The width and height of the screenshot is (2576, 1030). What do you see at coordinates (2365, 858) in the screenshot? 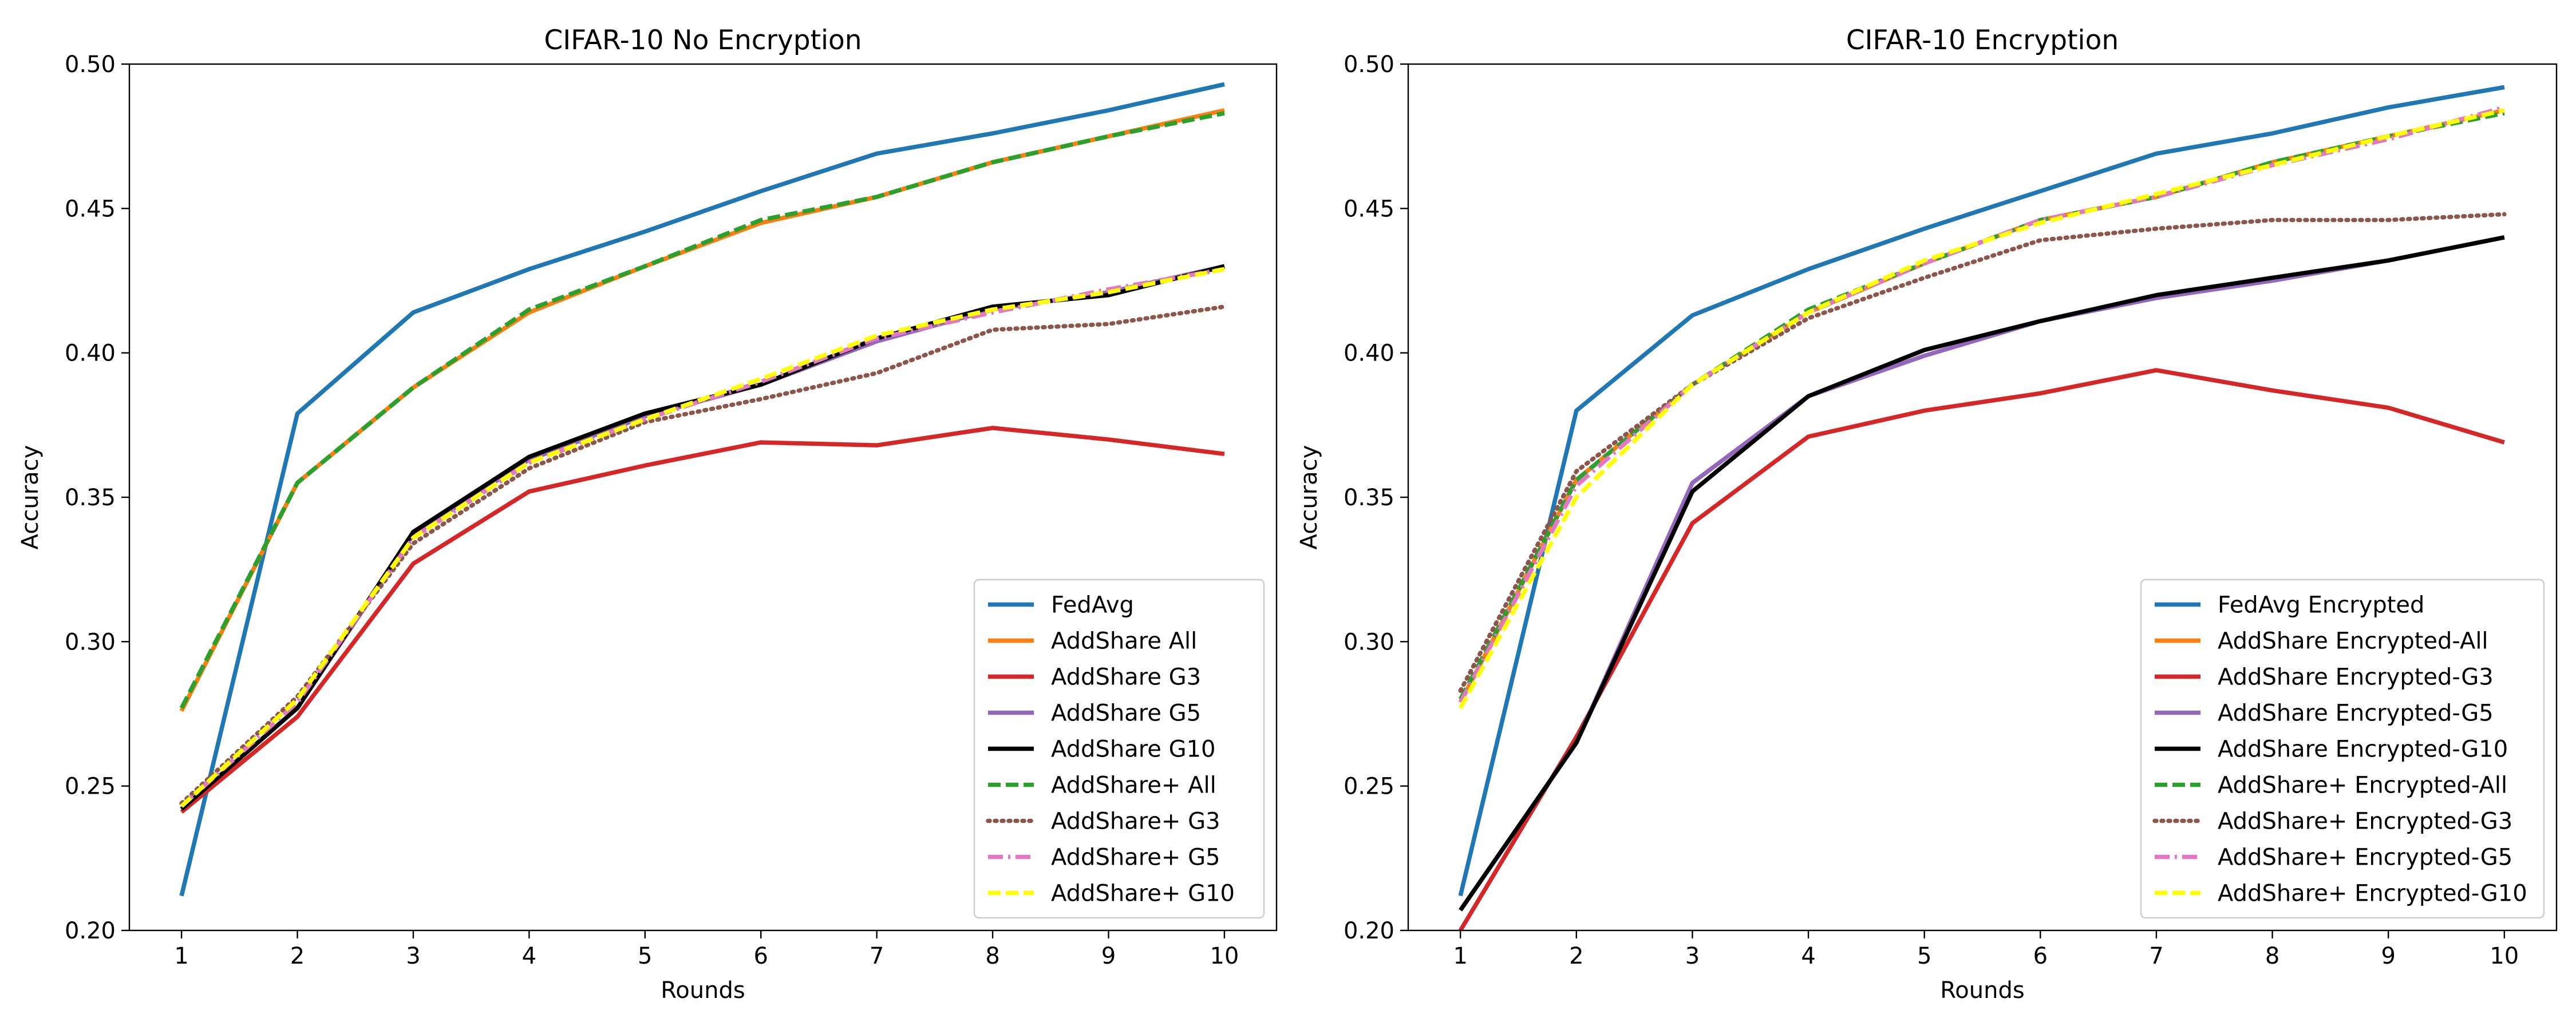
I see `legend-label-addshare-plus-encrypted-g5: AddShare+ Encrypted-G5` at bounding box center [2365, 858].